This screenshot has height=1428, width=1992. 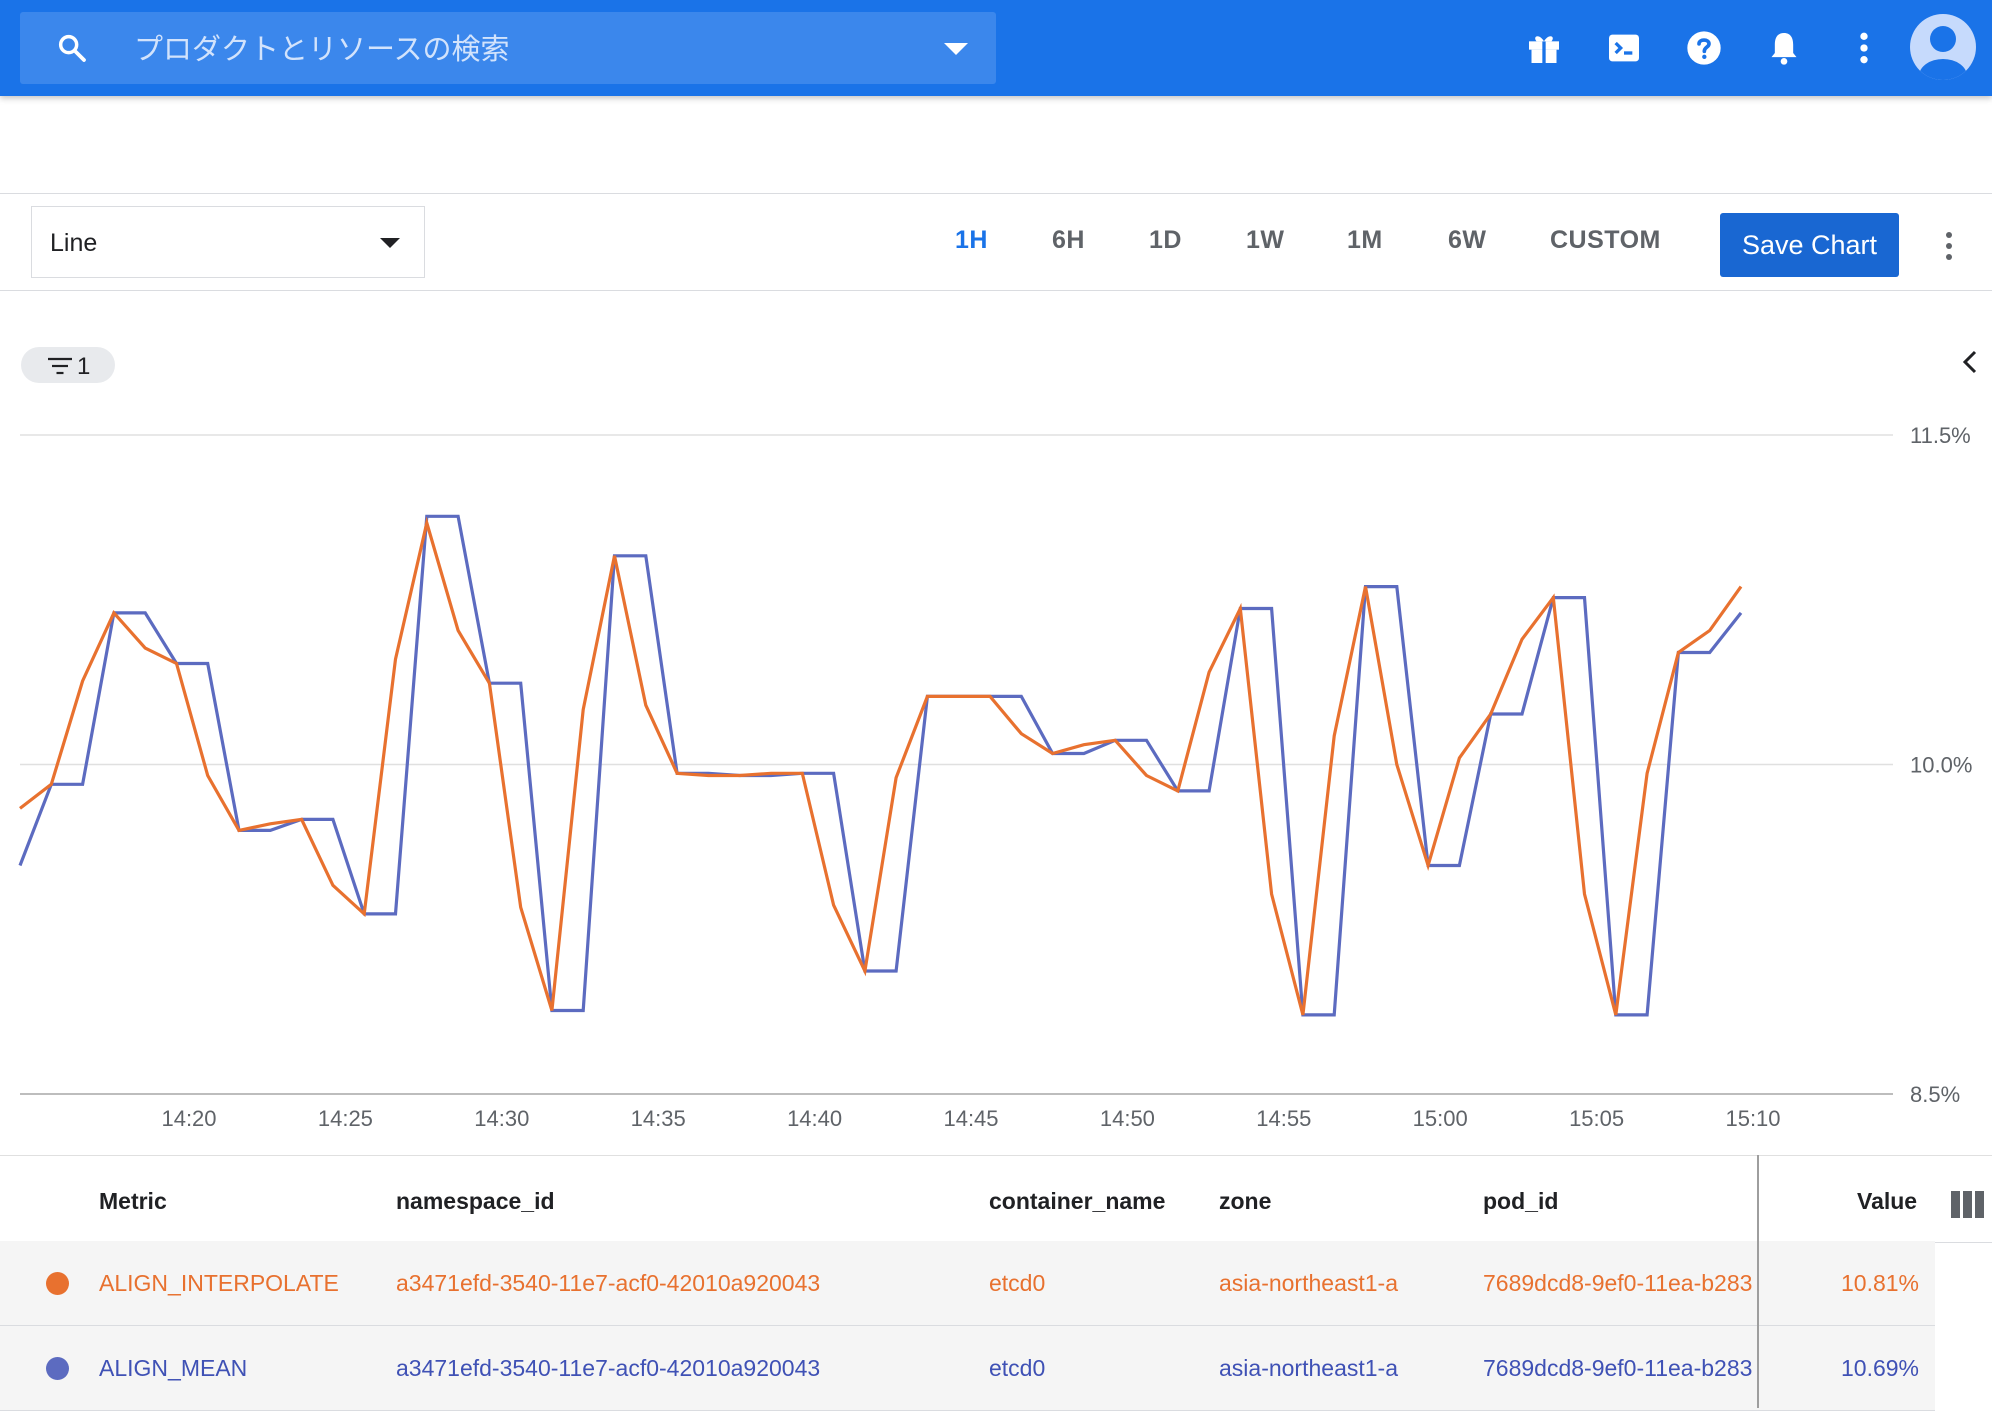 I want to click on range-1d-button: 1D, so click(x=1165, y=240).